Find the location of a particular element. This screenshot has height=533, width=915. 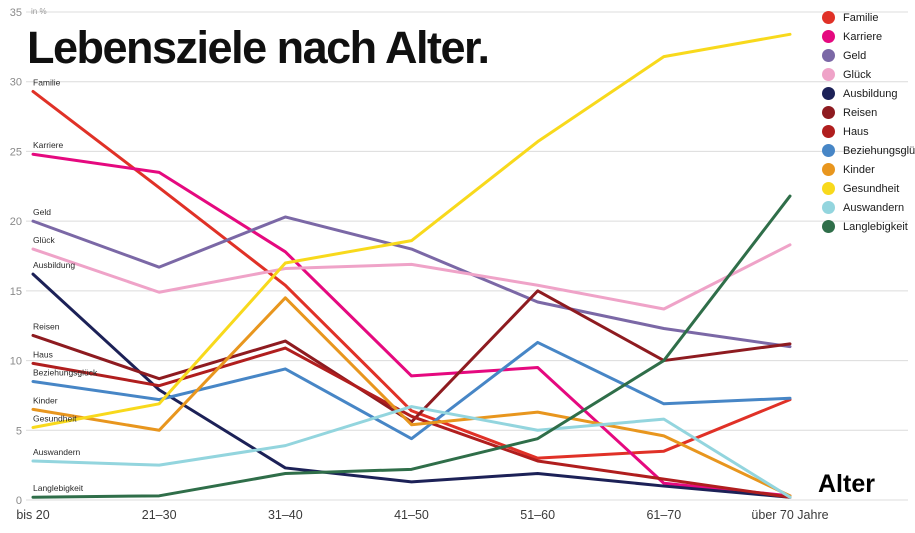

legend-dot-gesundheit is located at coordinates (828, 188).